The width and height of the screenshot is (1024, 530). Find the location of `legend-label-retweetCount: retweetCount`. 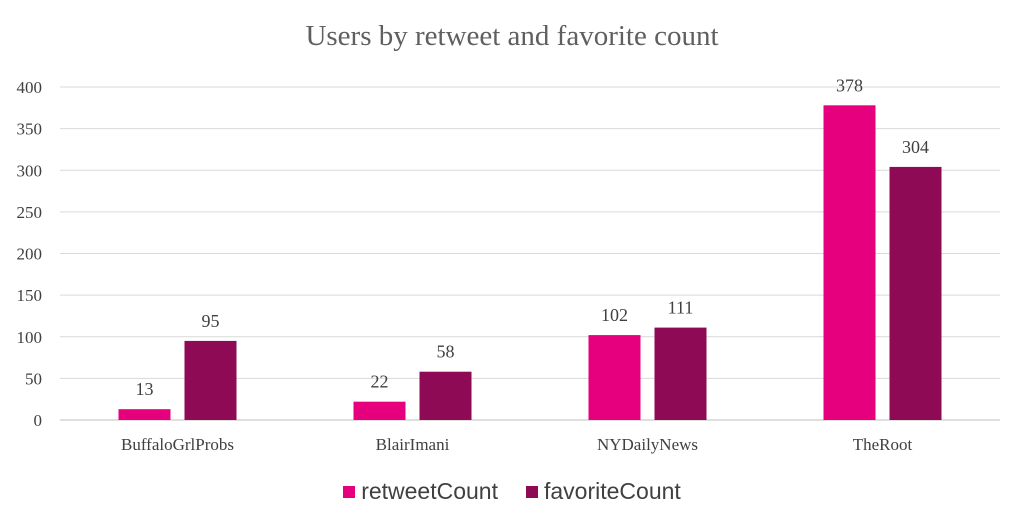

legend-label-retweetCount: retweetCount is located at coordinates (429, 491).